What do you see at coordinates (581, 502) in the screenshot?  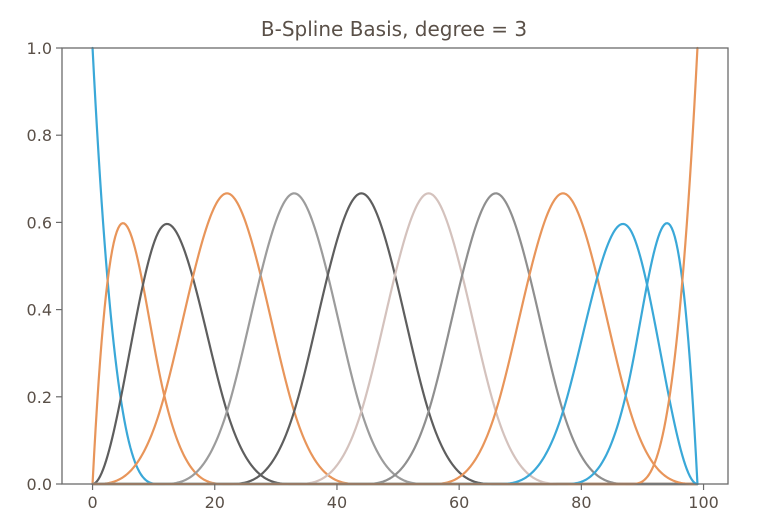 I see `x-tick-label: 80` at bounding box center [581, 502].